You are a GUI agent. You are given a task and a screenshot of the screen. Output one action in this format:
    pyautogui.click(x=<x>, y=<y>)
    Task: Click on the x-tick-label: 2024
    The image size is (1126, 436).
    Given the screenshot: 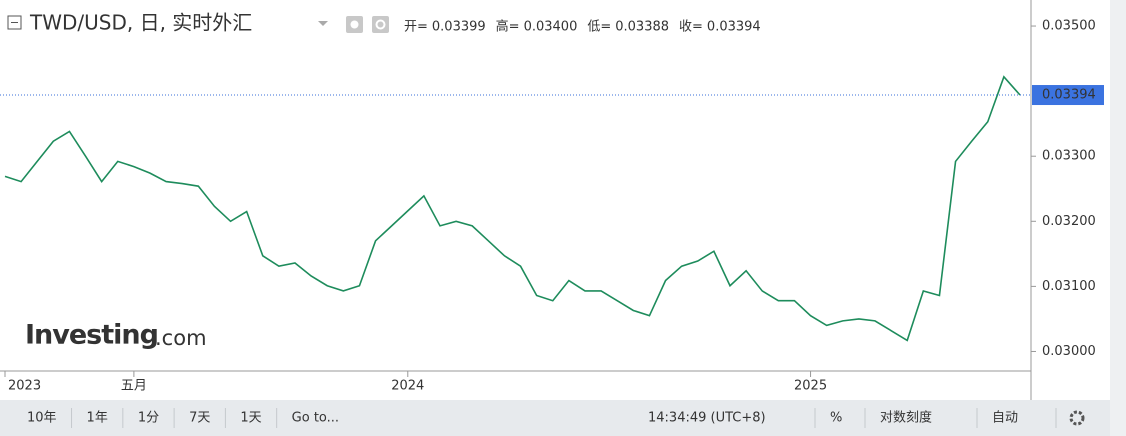 What is the action you would take?
    pyautogui.click(x=407, y=386)
    